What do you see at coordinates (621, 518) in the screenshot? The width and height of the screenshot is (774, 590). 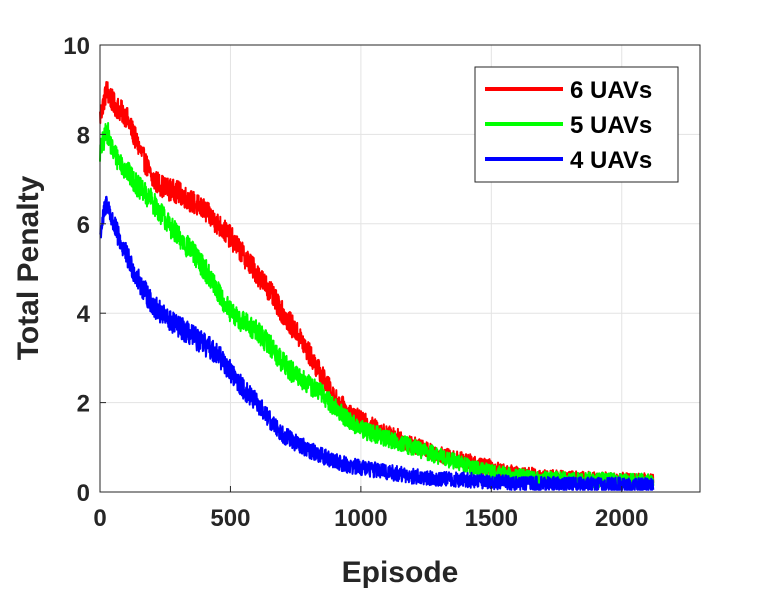 I see `x-tick-label: 2000` at bounding box center [621, 518].